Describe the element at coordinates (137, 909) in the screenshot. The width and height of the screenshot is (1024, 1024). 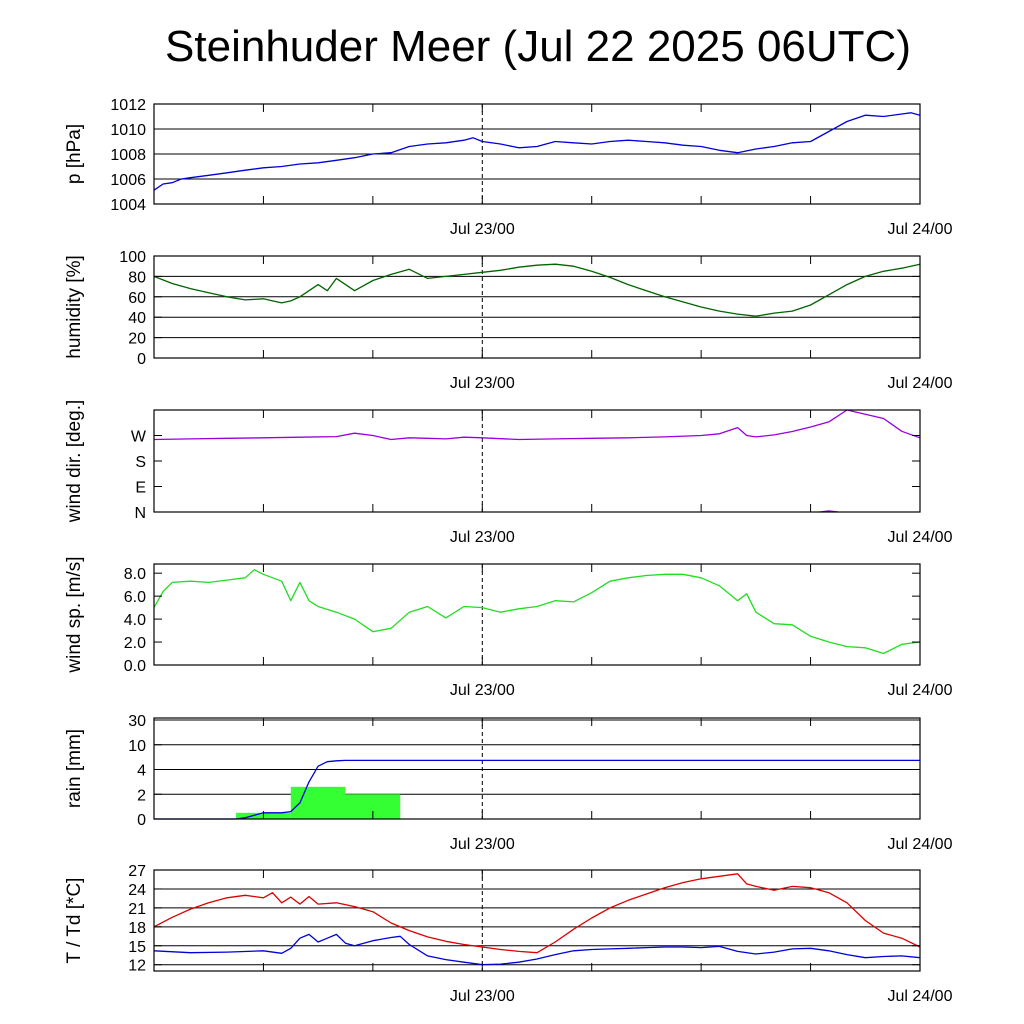
I see `y-tick-label-temperature-3: 21` at that location.